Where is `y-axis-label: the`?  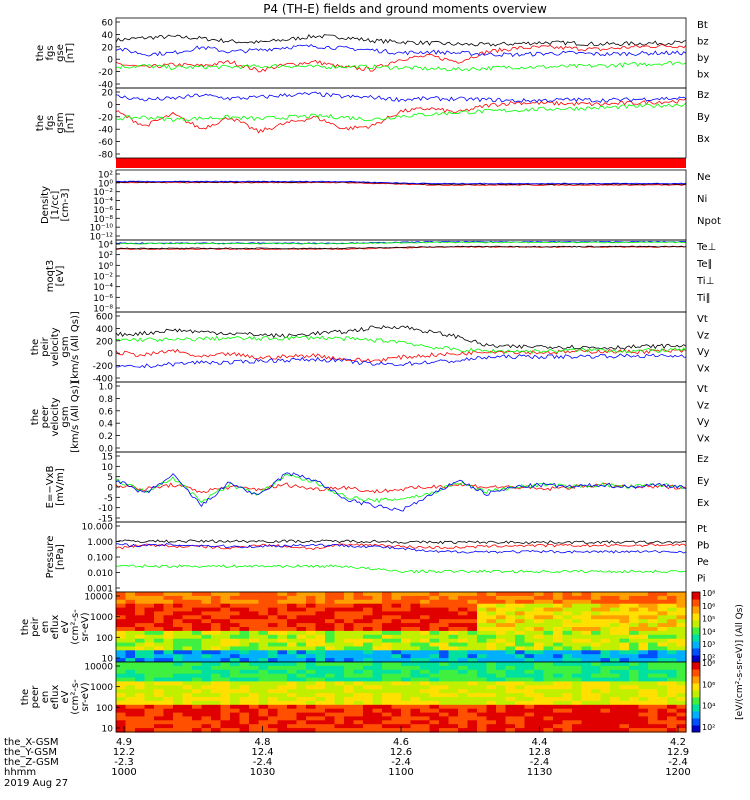
y-axis-label: the is located at coordinates (40, 53).